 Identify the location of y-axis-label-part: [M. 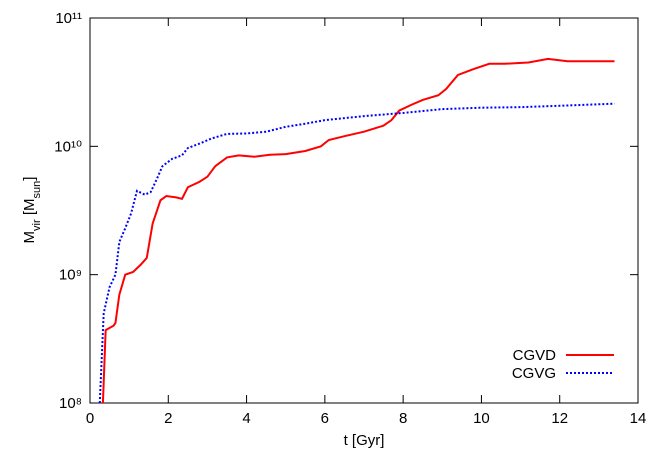
(29, 208).